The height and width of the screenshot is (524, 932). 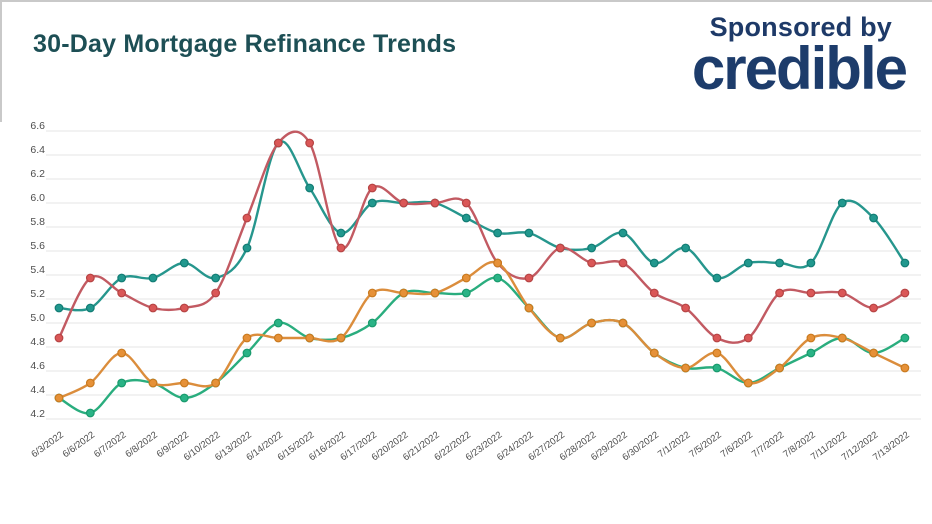 I want to click on x-tick-label: 7/5/2022, so click(x=705, y=445).